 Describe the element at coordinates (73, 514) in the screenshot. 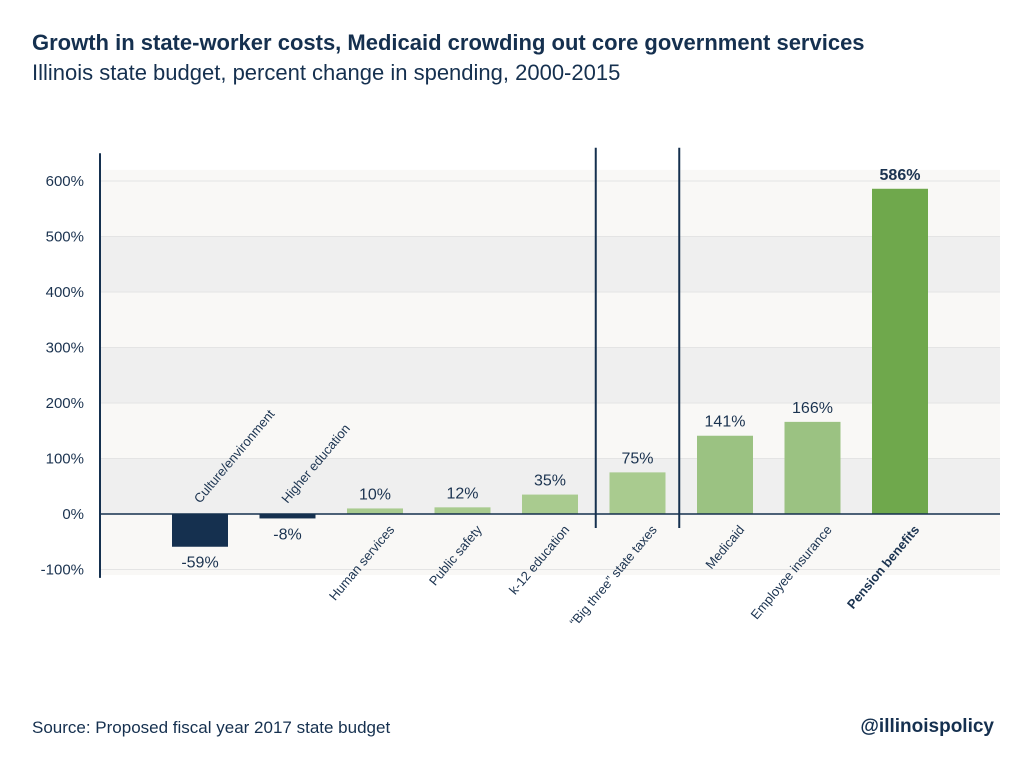

I see `y-tick-label: 0%` at that location.